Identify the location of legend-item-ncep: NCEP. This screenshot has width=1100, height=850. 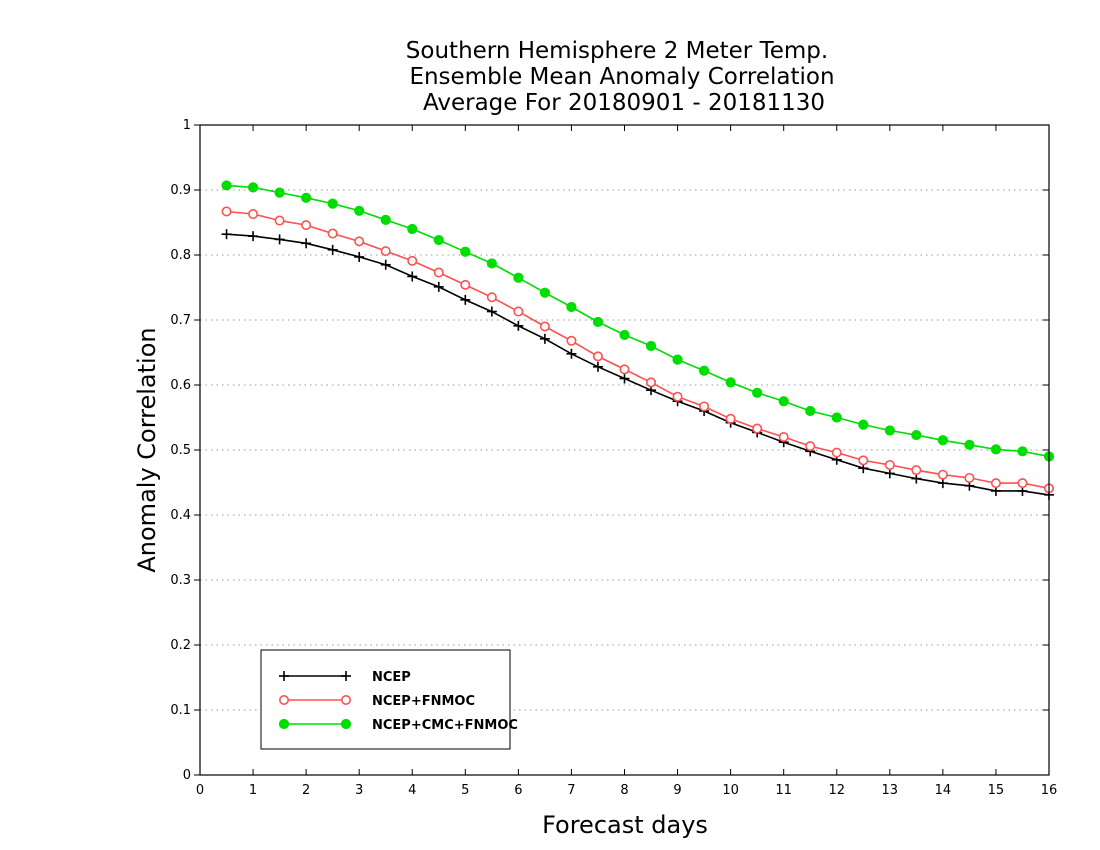
(345, 677).